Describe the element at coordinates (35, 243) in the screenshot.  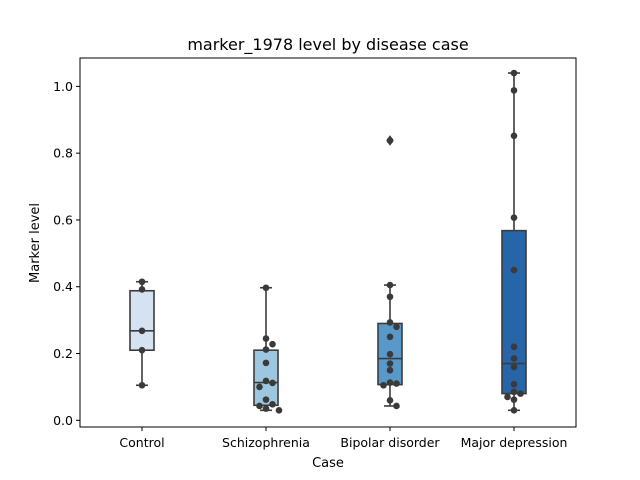
I see `y-axis-label: Marker level` at that location.